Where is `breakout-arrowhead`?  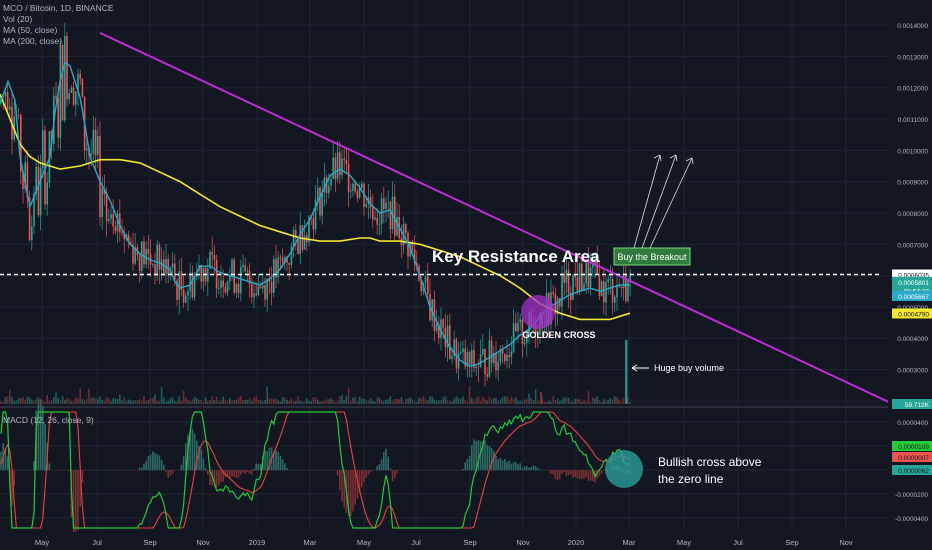 breakout-arrowhead is located at coordinates (657, 158).